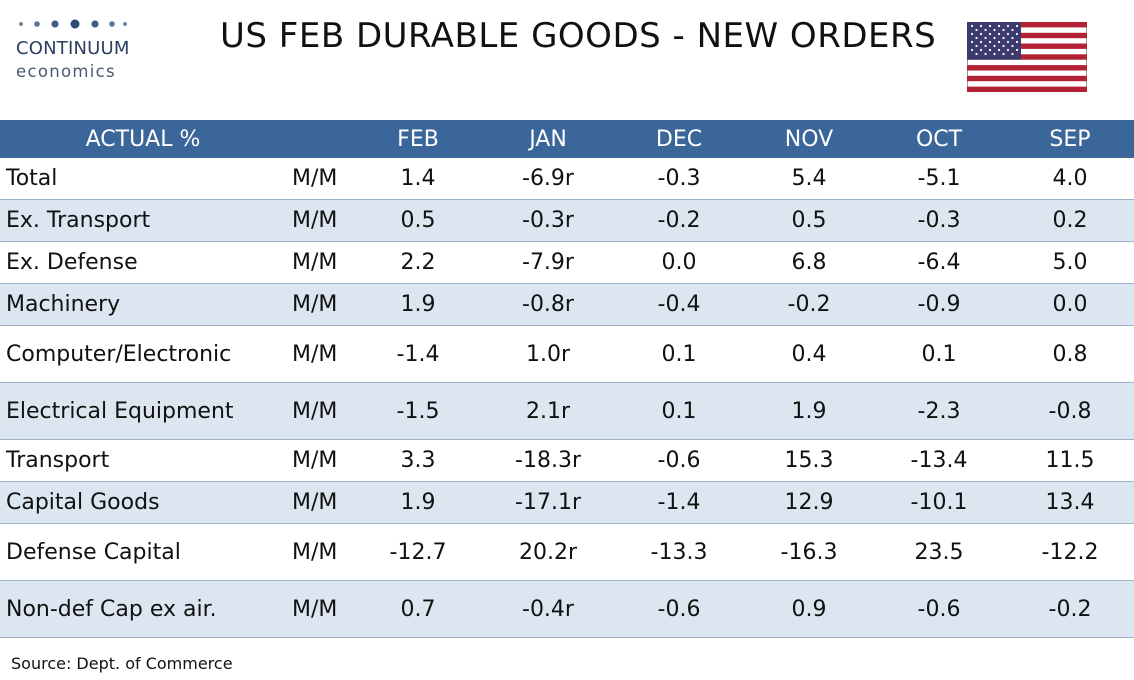  I want to click on value-oct: 0.1, so click(939, 354).